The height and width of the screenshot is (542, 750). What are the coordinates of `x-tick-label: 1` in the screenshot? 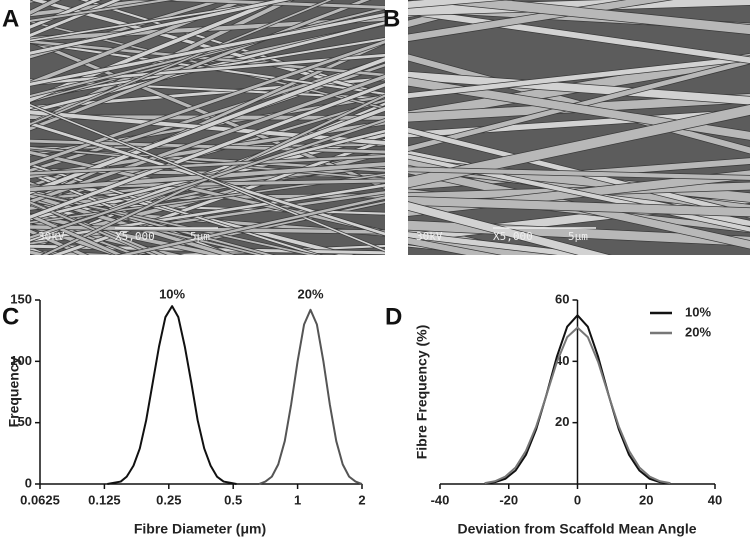 It's located at (297, 499).